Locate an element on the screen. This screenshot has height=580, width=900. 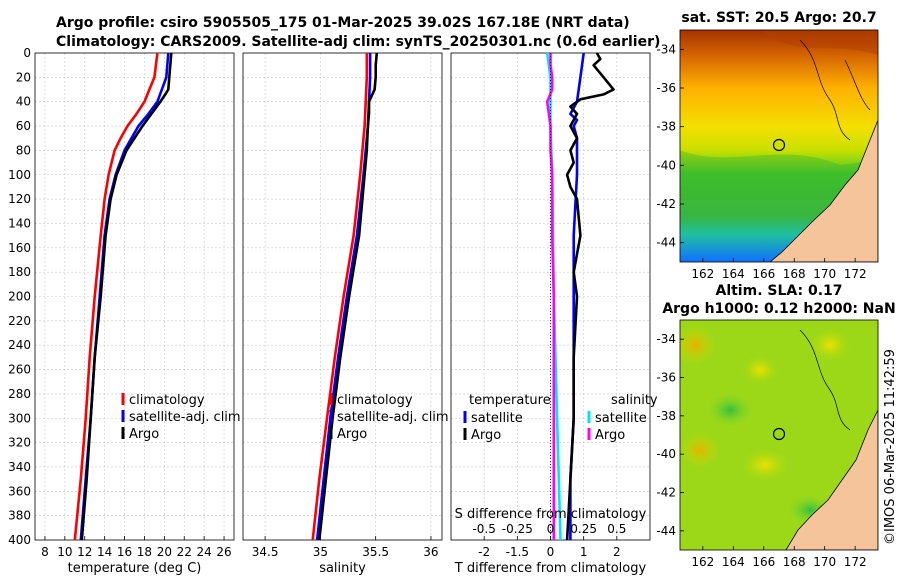
map-y-tick-label: -36 is located at coordinates (666, 378).